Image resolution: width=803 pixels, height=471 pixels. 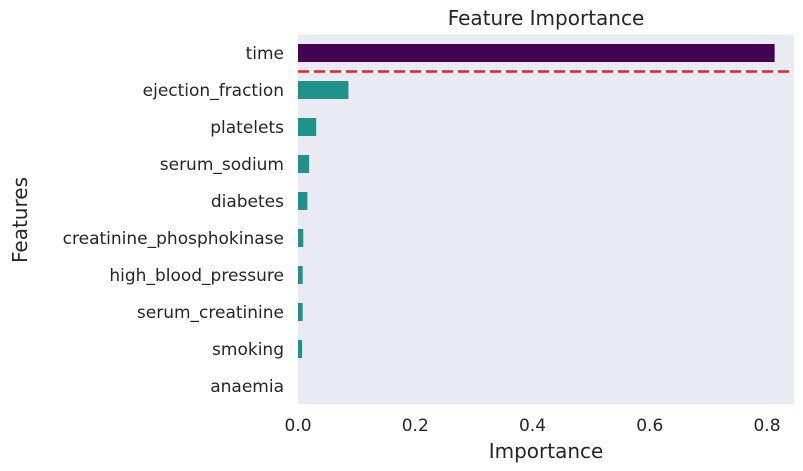 I want to click on bar-serum-sodium, so click(x=304, y=164).